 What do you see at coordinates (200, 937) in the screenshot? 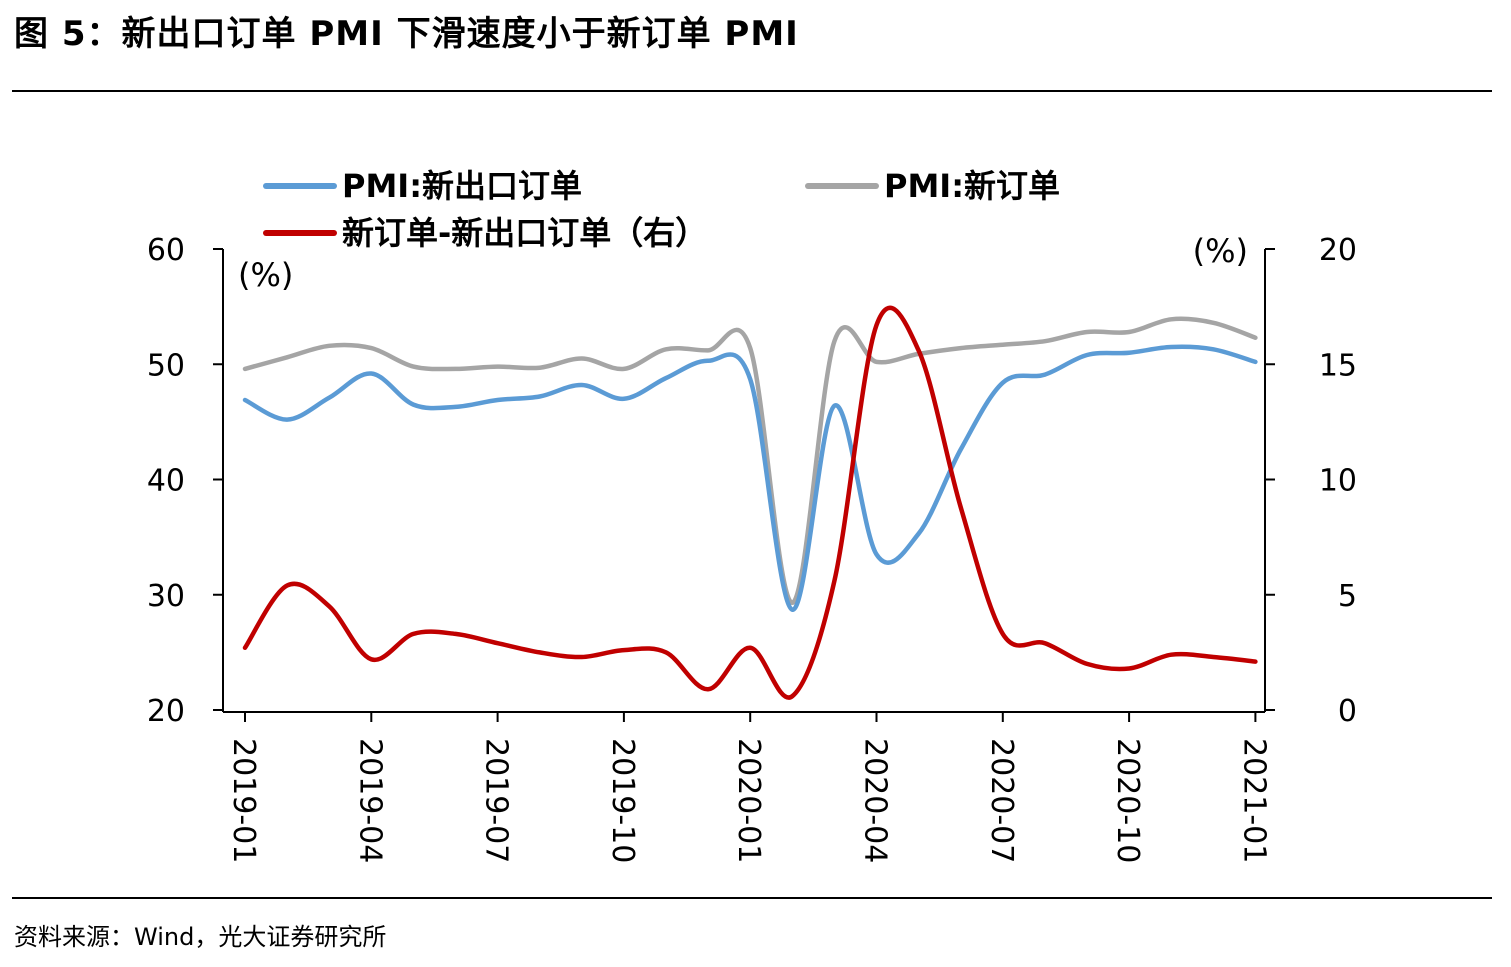
I see `source-note: 资料来源：Wind，光大证券研究所` at bounding box center [200, 937].